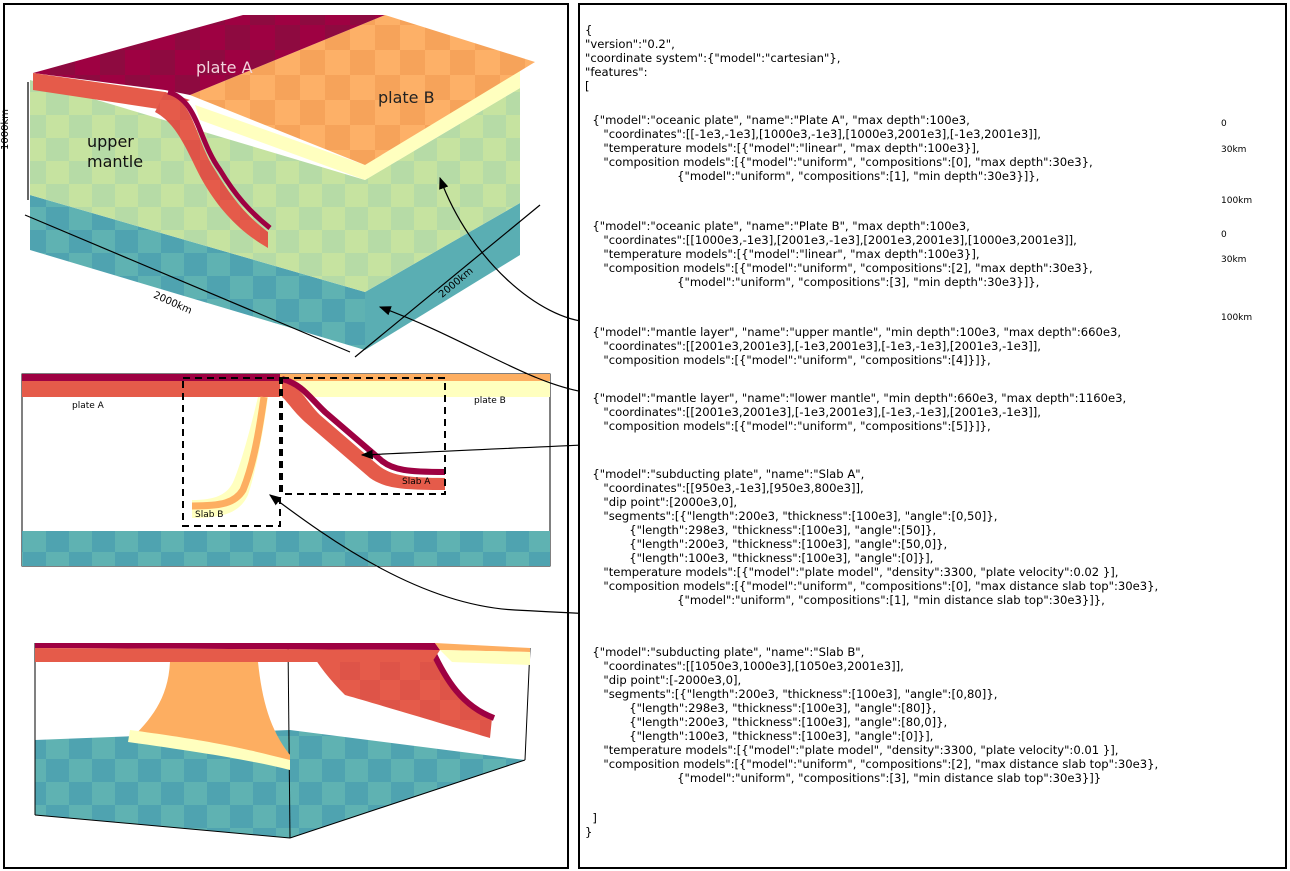 The width and height of the screenshot is (1290, 871). Describe the element at coordinates (1234, 260) in the screenshot. I see `depth-b-label-mid: 30km` at that location.